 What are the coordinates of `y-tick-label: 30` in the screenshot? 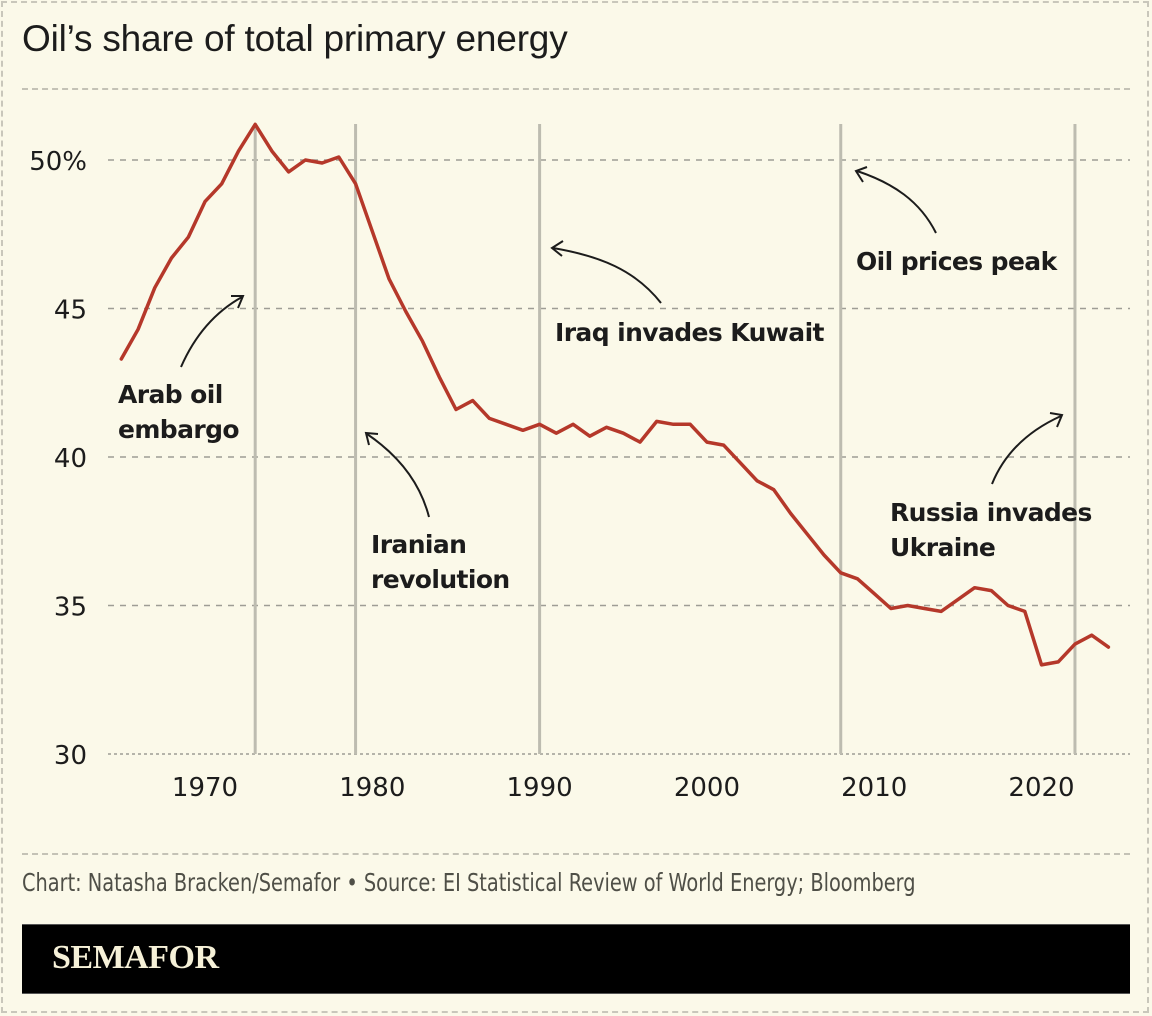 It's located at (70, 756).